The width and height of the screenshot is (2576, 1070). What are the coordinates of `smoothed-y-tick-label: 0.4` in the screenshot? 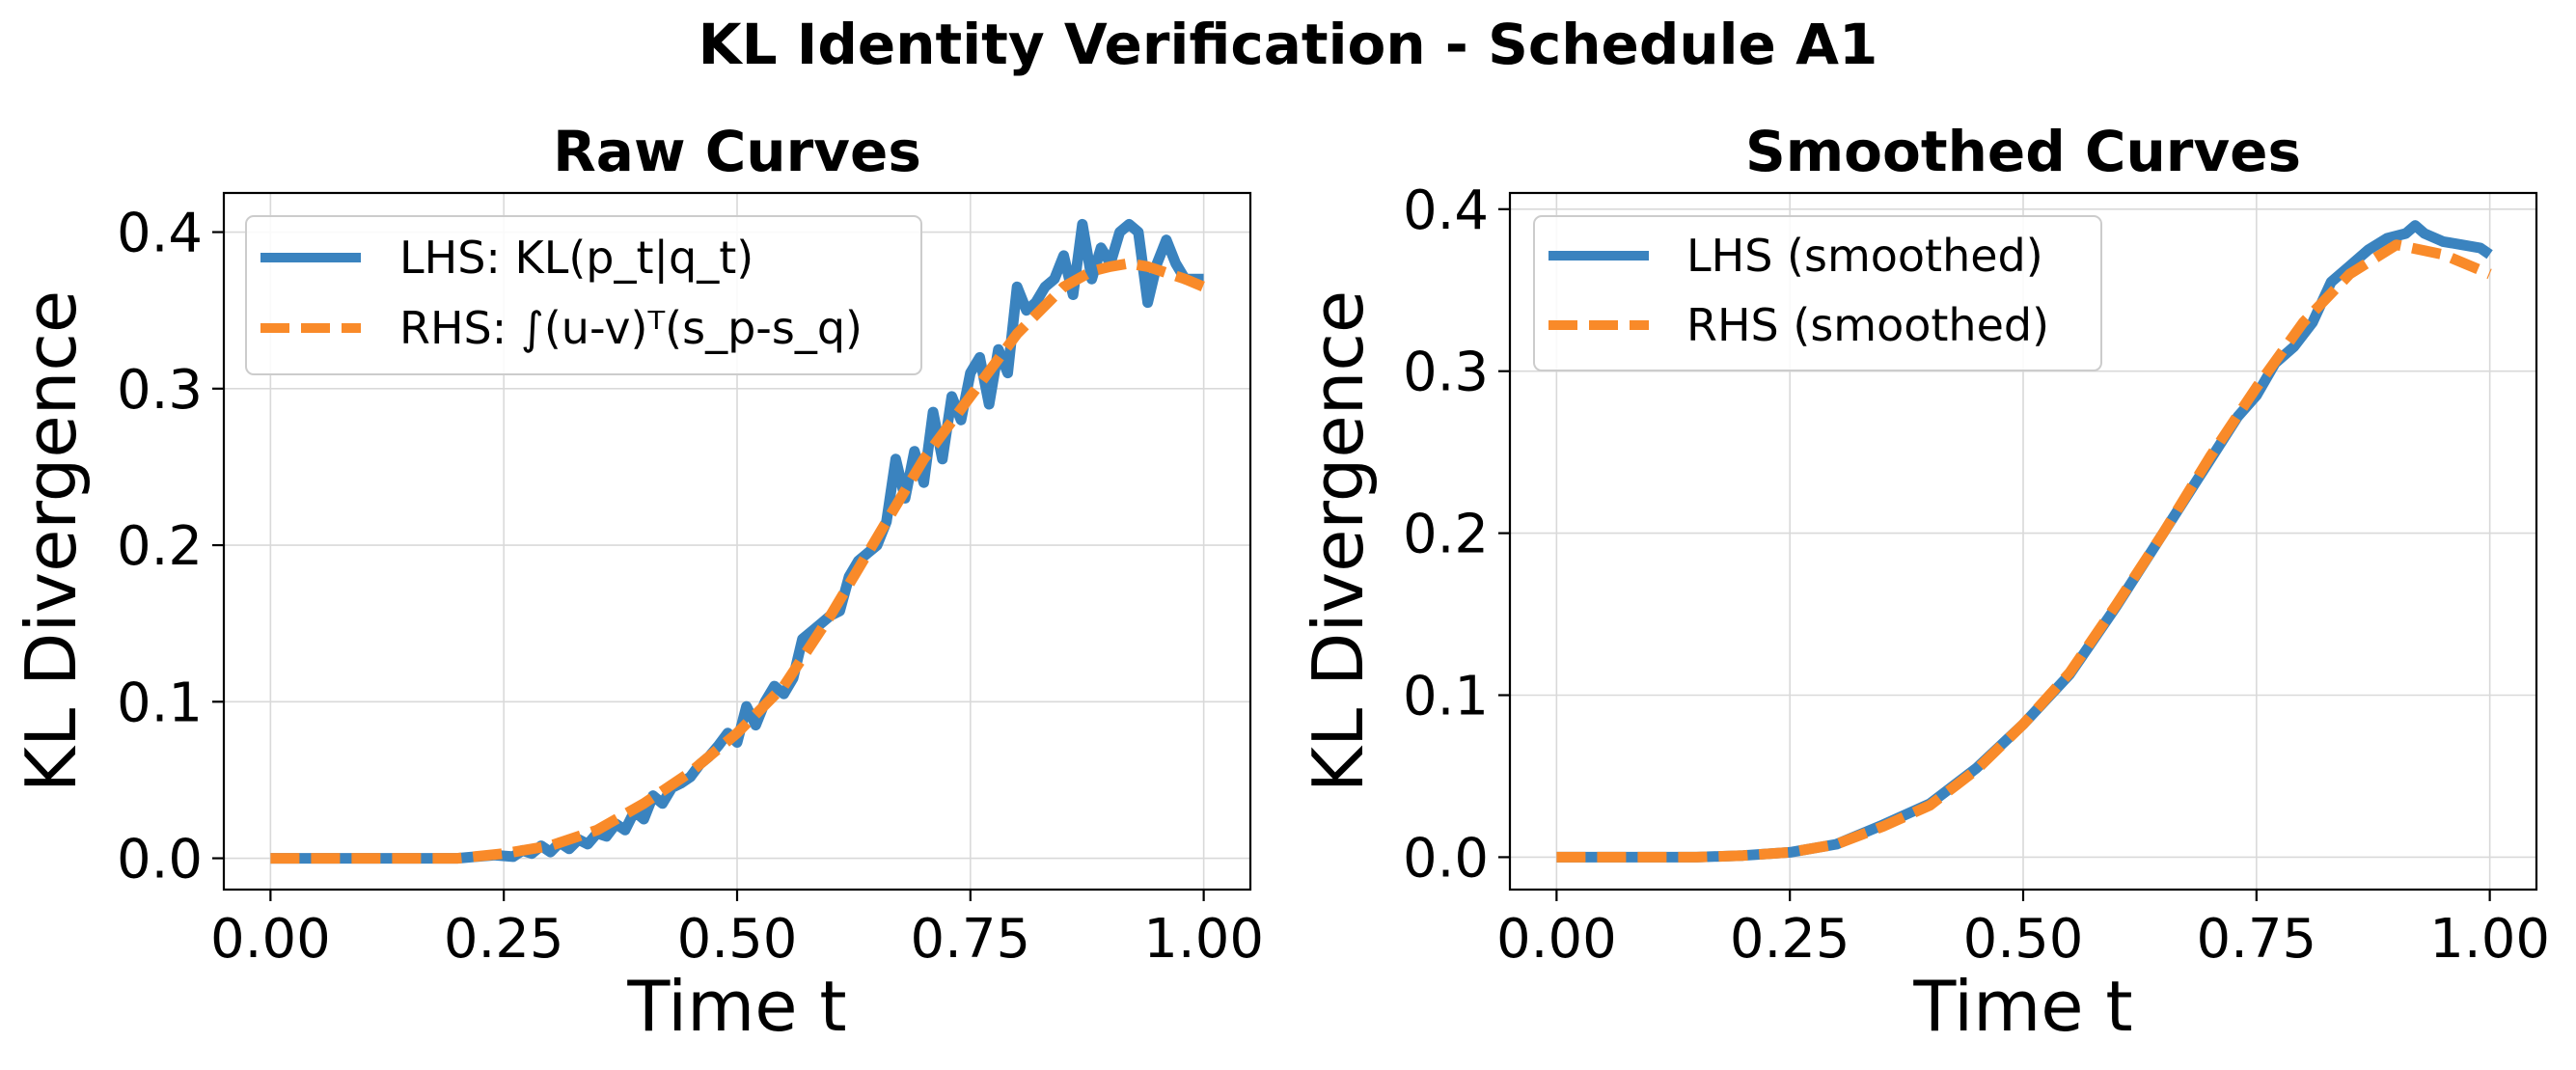 It's located at (1446, 210).